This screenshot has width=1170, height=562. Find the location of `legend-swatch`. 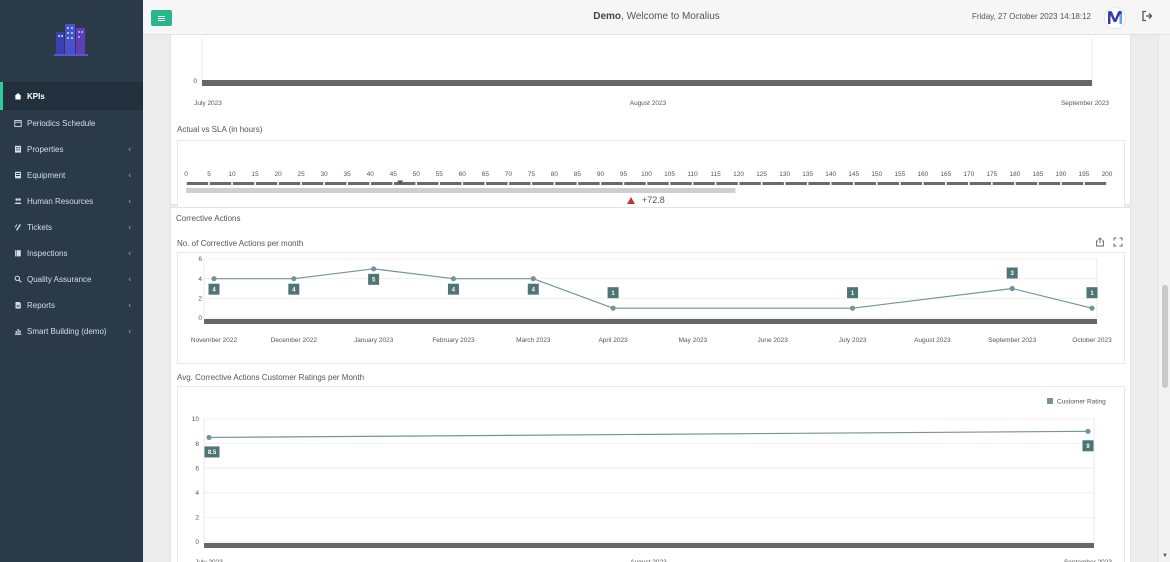

legend-swatch is located at coordinates (1050, 401).